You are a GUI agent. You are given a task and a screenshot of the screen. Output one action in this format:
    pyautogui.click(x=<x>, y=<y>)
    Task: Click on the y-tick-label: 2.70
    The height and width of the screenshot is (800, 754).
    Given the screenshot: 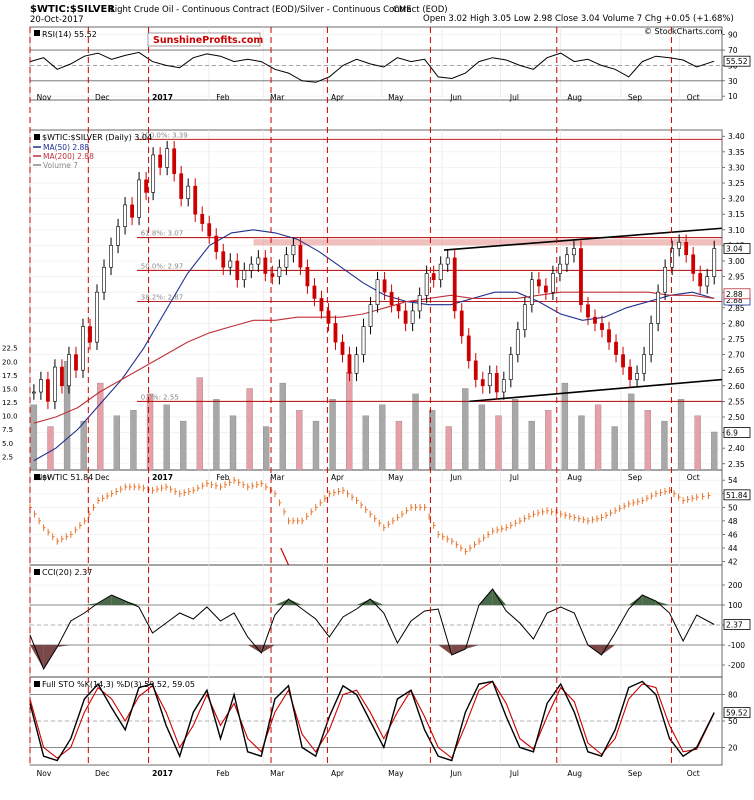 What is the action you would take?
    pyautogui.click(x=736, y=355)
    